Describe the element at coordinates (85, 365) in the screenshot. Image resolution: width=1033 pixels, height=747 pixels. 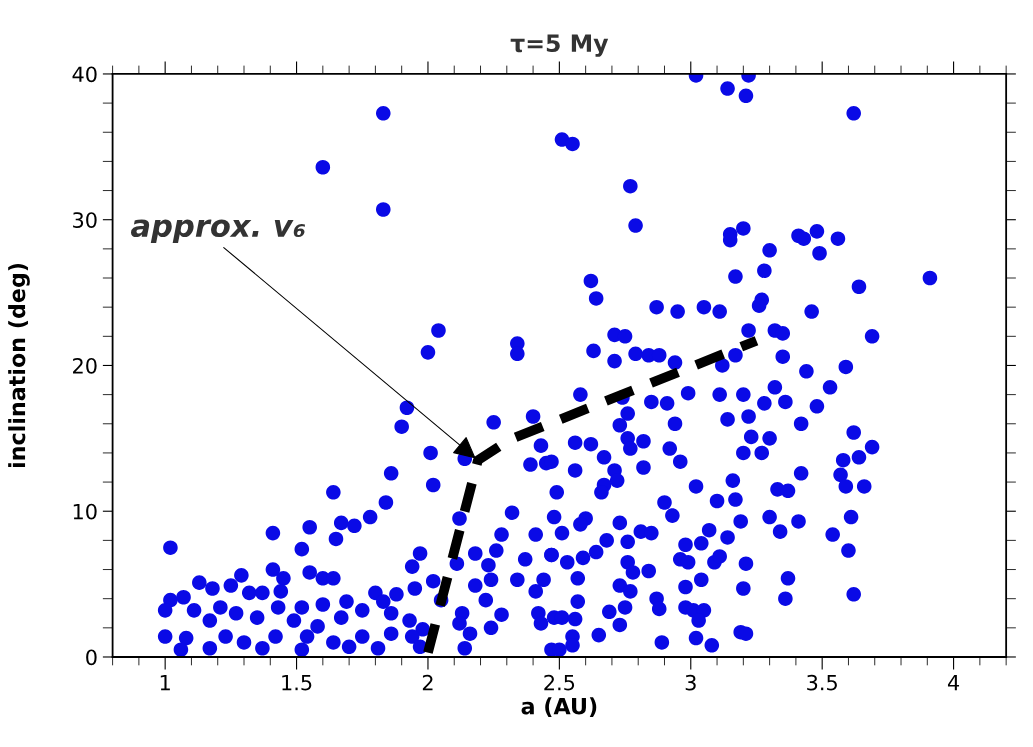
I see `y-tick-label: 20` at that location.